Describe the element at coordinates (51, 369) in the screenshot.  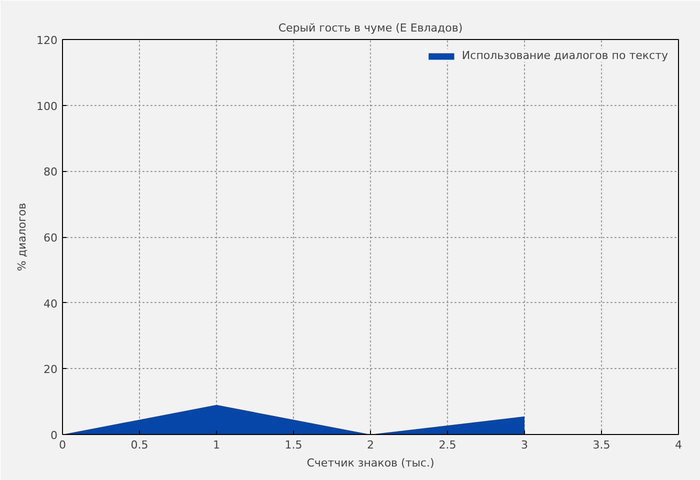
I see `y-tick-label: 20` at that location.